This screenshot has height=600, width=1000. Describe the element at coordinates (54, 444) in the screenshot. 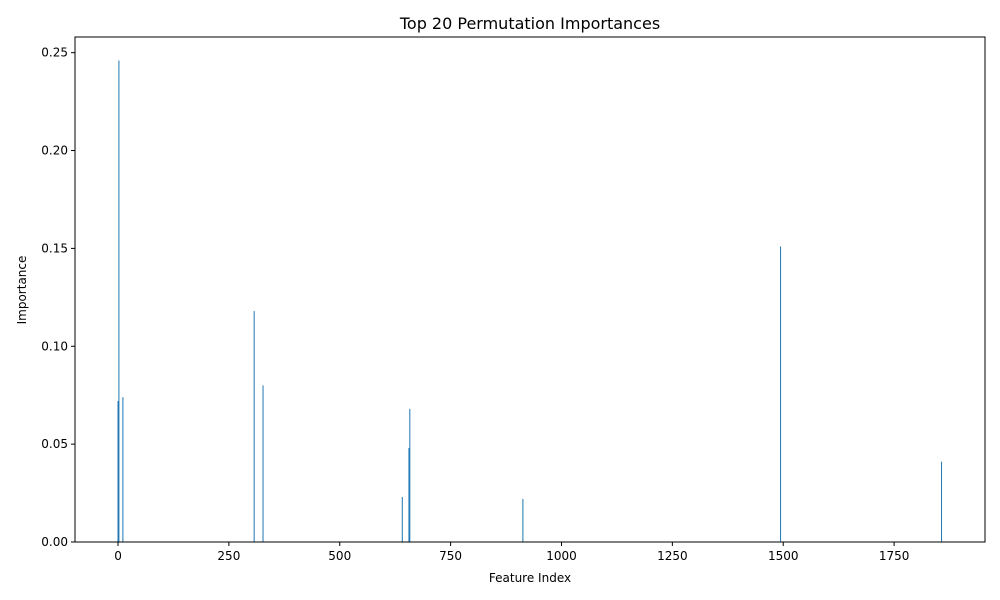

I see `y-tick-label: 0.05` at that location.